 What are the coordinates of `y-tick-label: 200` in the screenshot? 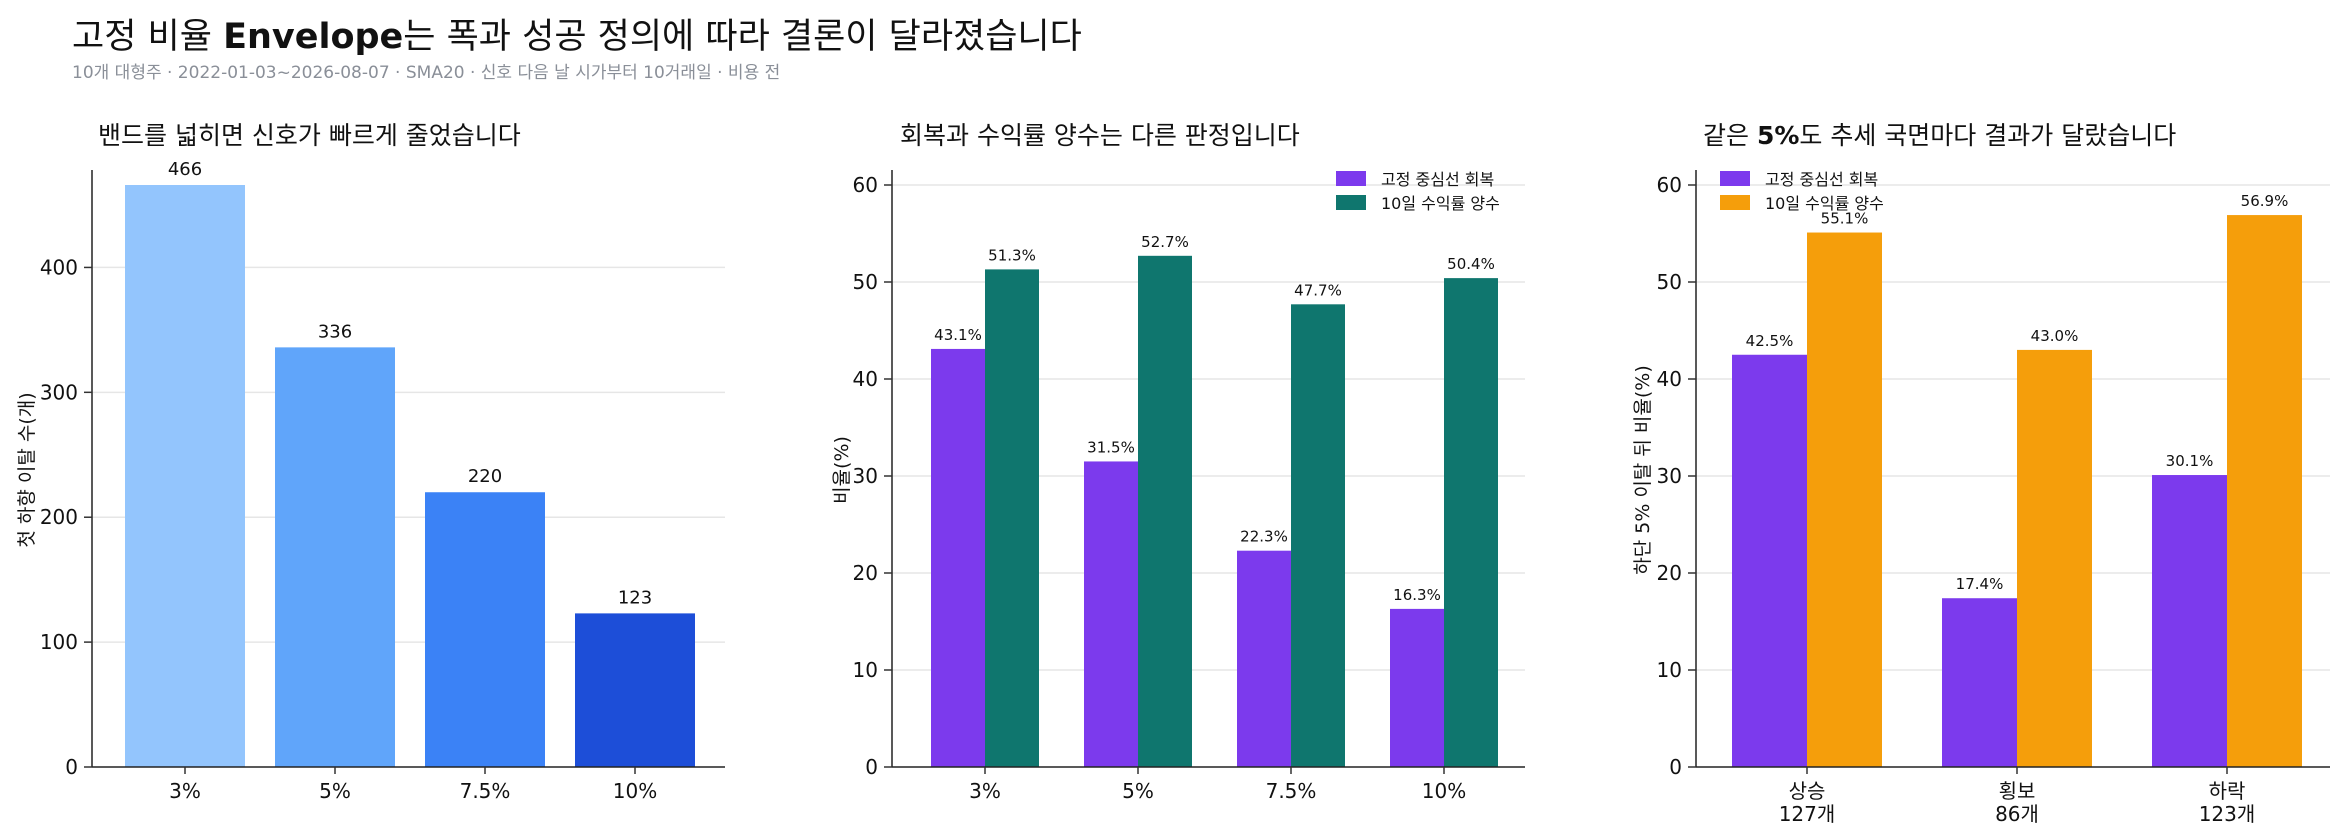 It's located at (59, 517).